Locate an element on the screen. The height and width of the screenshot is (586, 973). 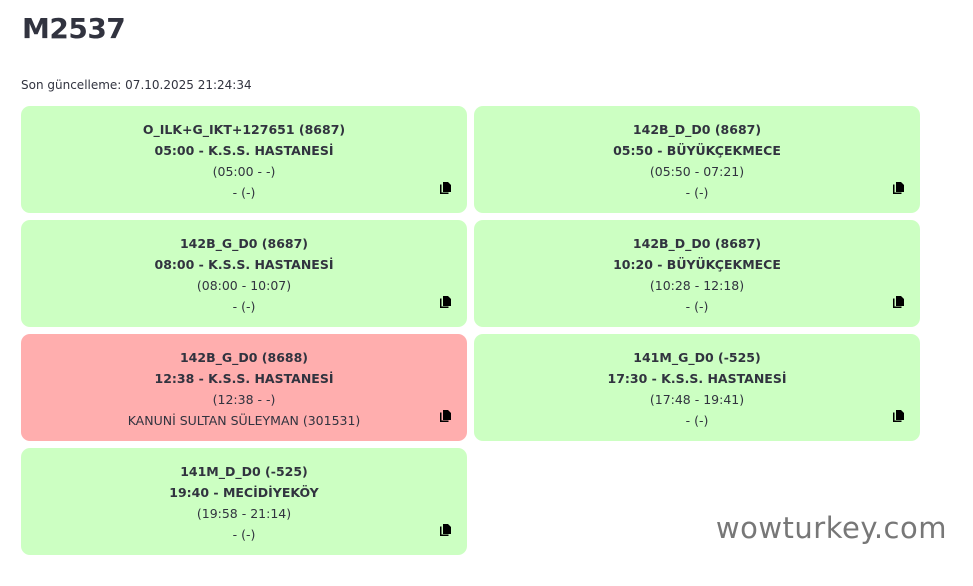
trip-route: 141M_G_D0 (-525) is located at coordinates (697, 357).